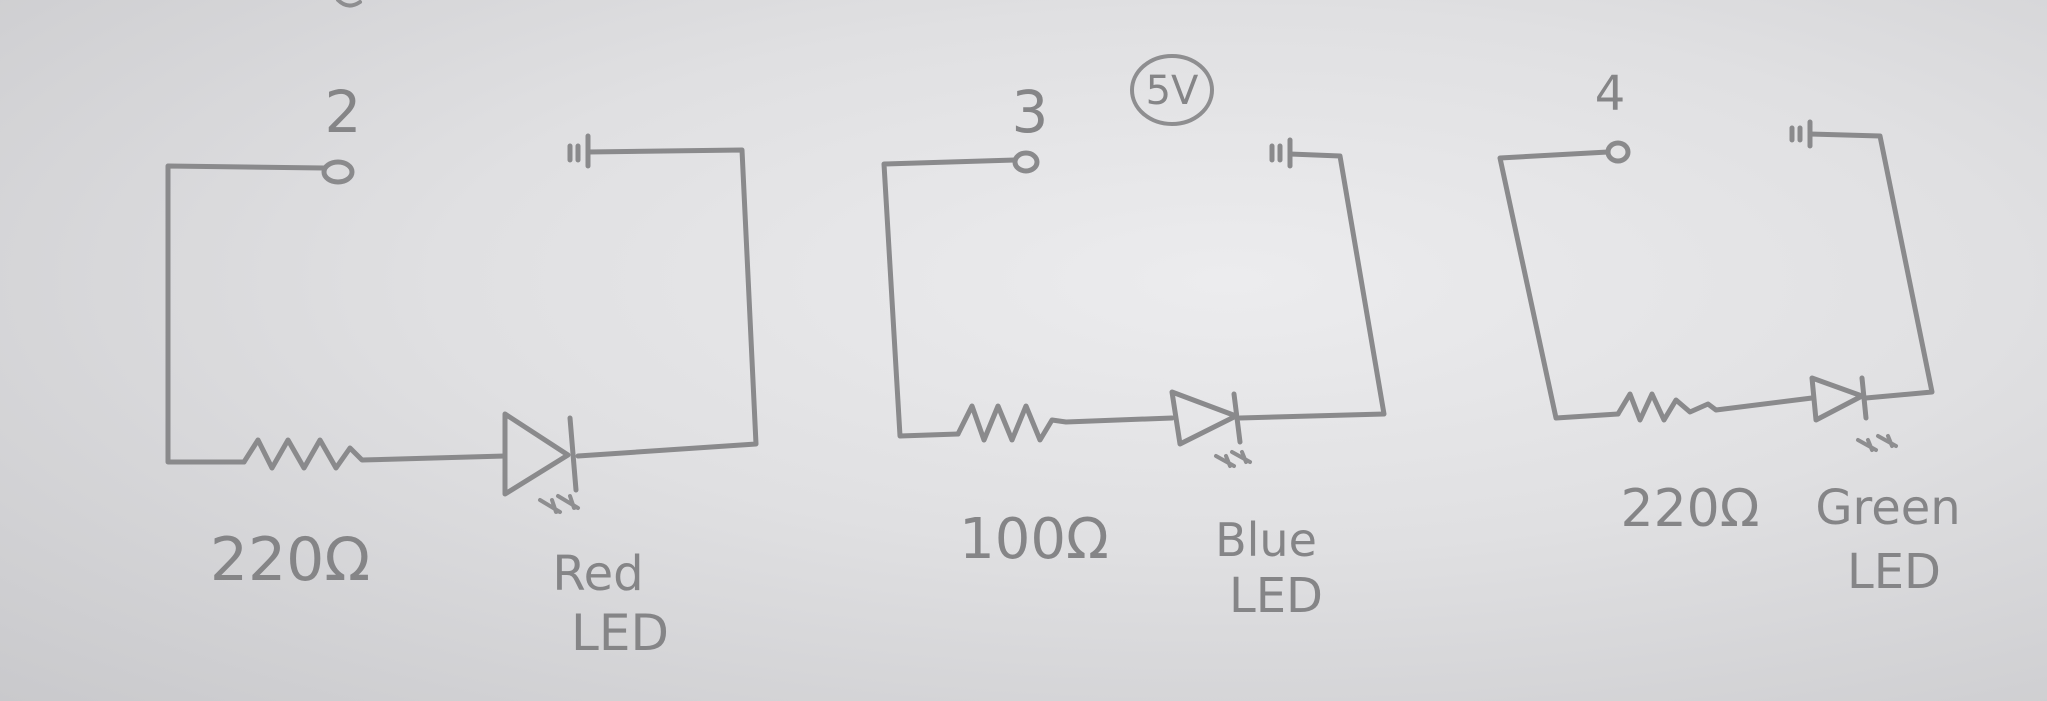  Describe the element at coordinates (1266, 540) in the screenshot. I see `led-color-label: Blue` at that location.